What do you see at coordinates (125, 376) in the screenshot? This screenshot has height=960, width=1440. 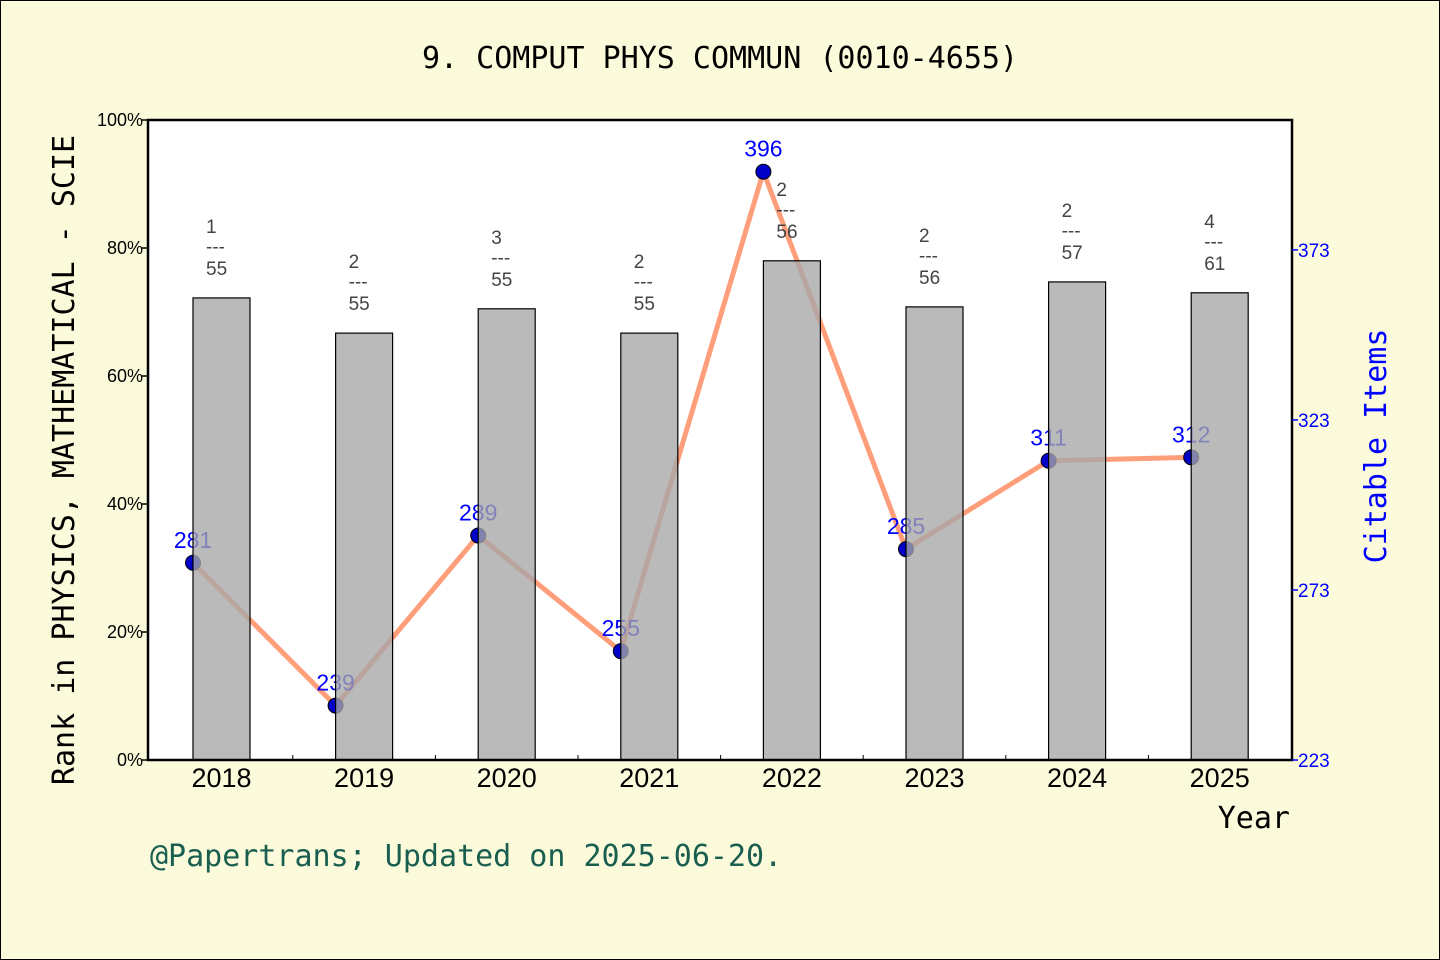 I see `y-tick-label: 60%` at bounding box center [125, 376].